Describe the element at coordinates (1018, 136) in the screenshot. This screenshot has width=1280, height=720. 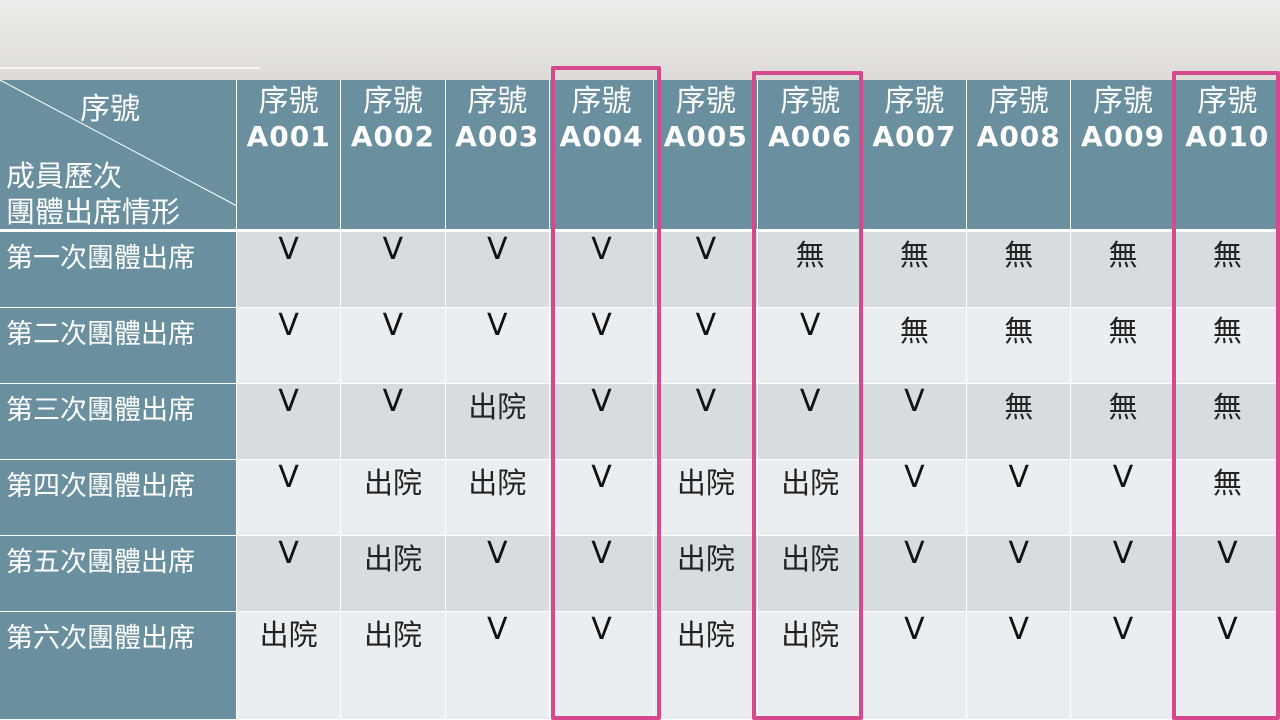
I see `member-id: A008` at that location.